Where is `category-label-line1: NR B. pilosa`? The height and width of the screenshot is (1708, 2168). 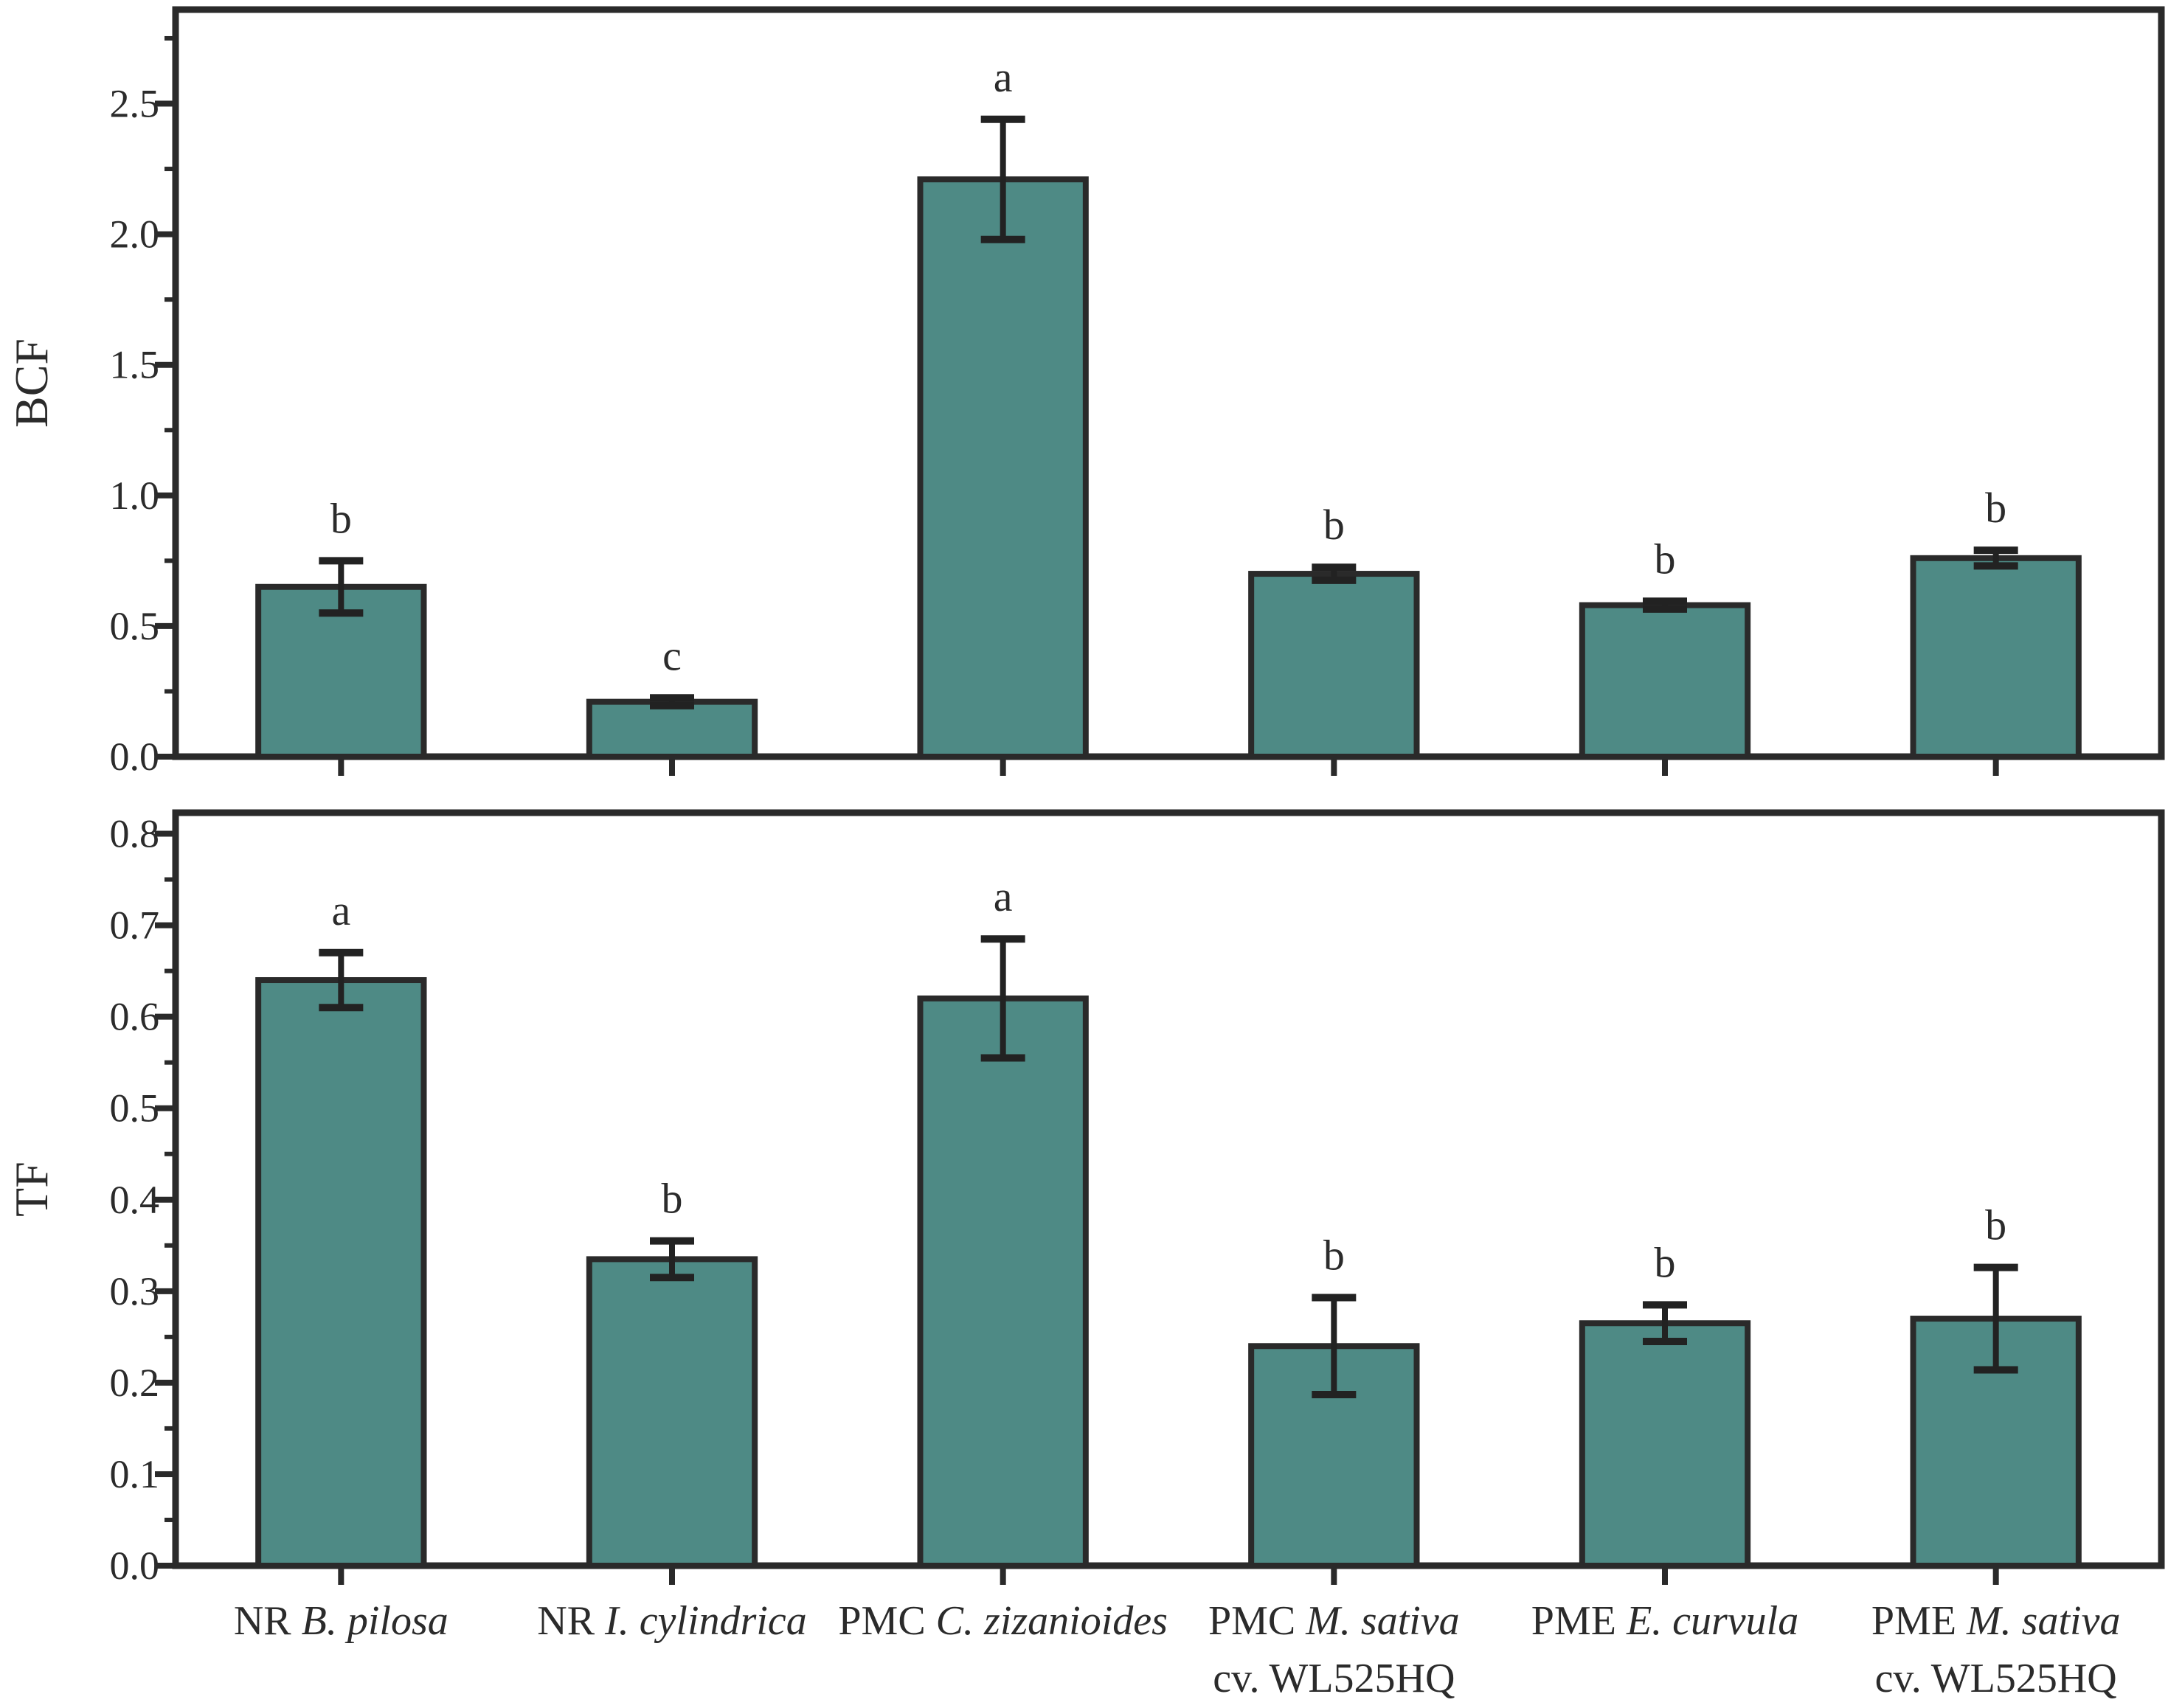 category-label-line1: NR B. pilosa is located at coordinates (342, 1621).